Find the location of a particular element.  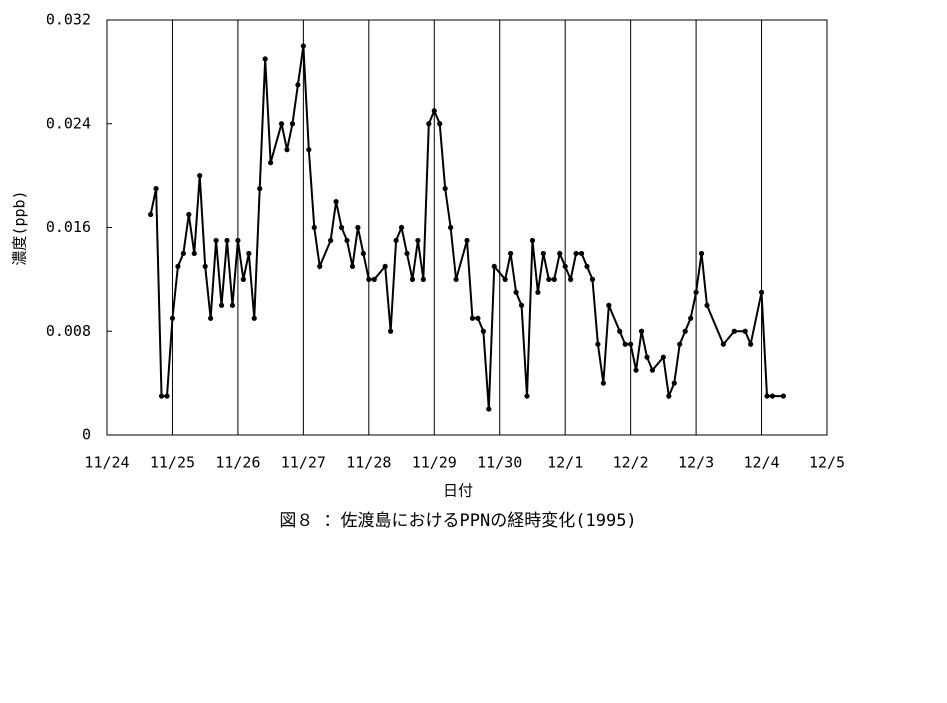

y-tick-label: 0 is located at coordinates (86, 435).